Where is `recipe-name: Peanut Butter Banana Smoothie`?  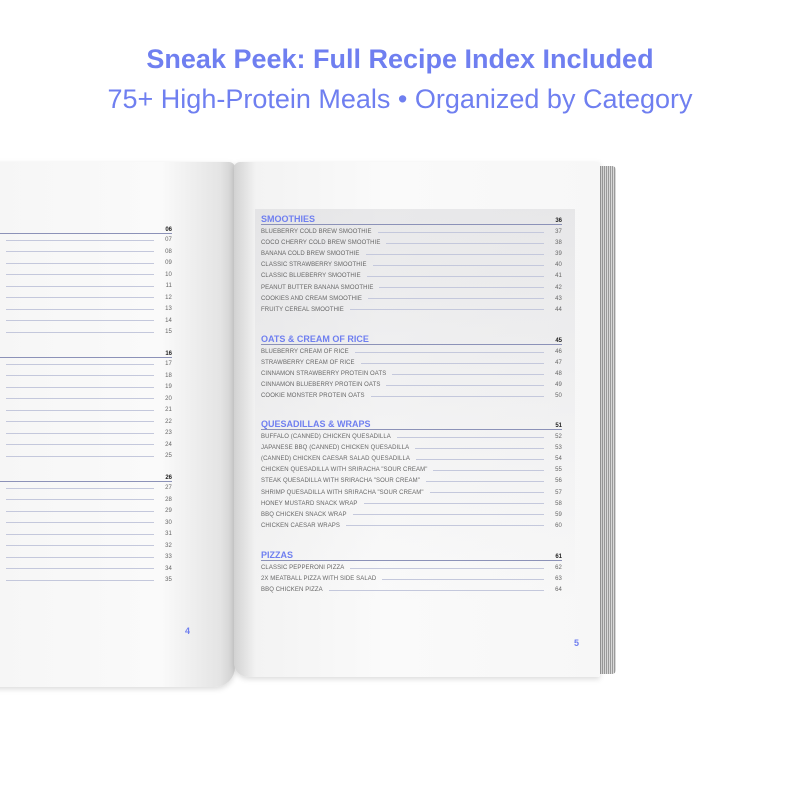
recipe-name: Peanut Butter Banana Smoothie is located at coordinates (317, 287).